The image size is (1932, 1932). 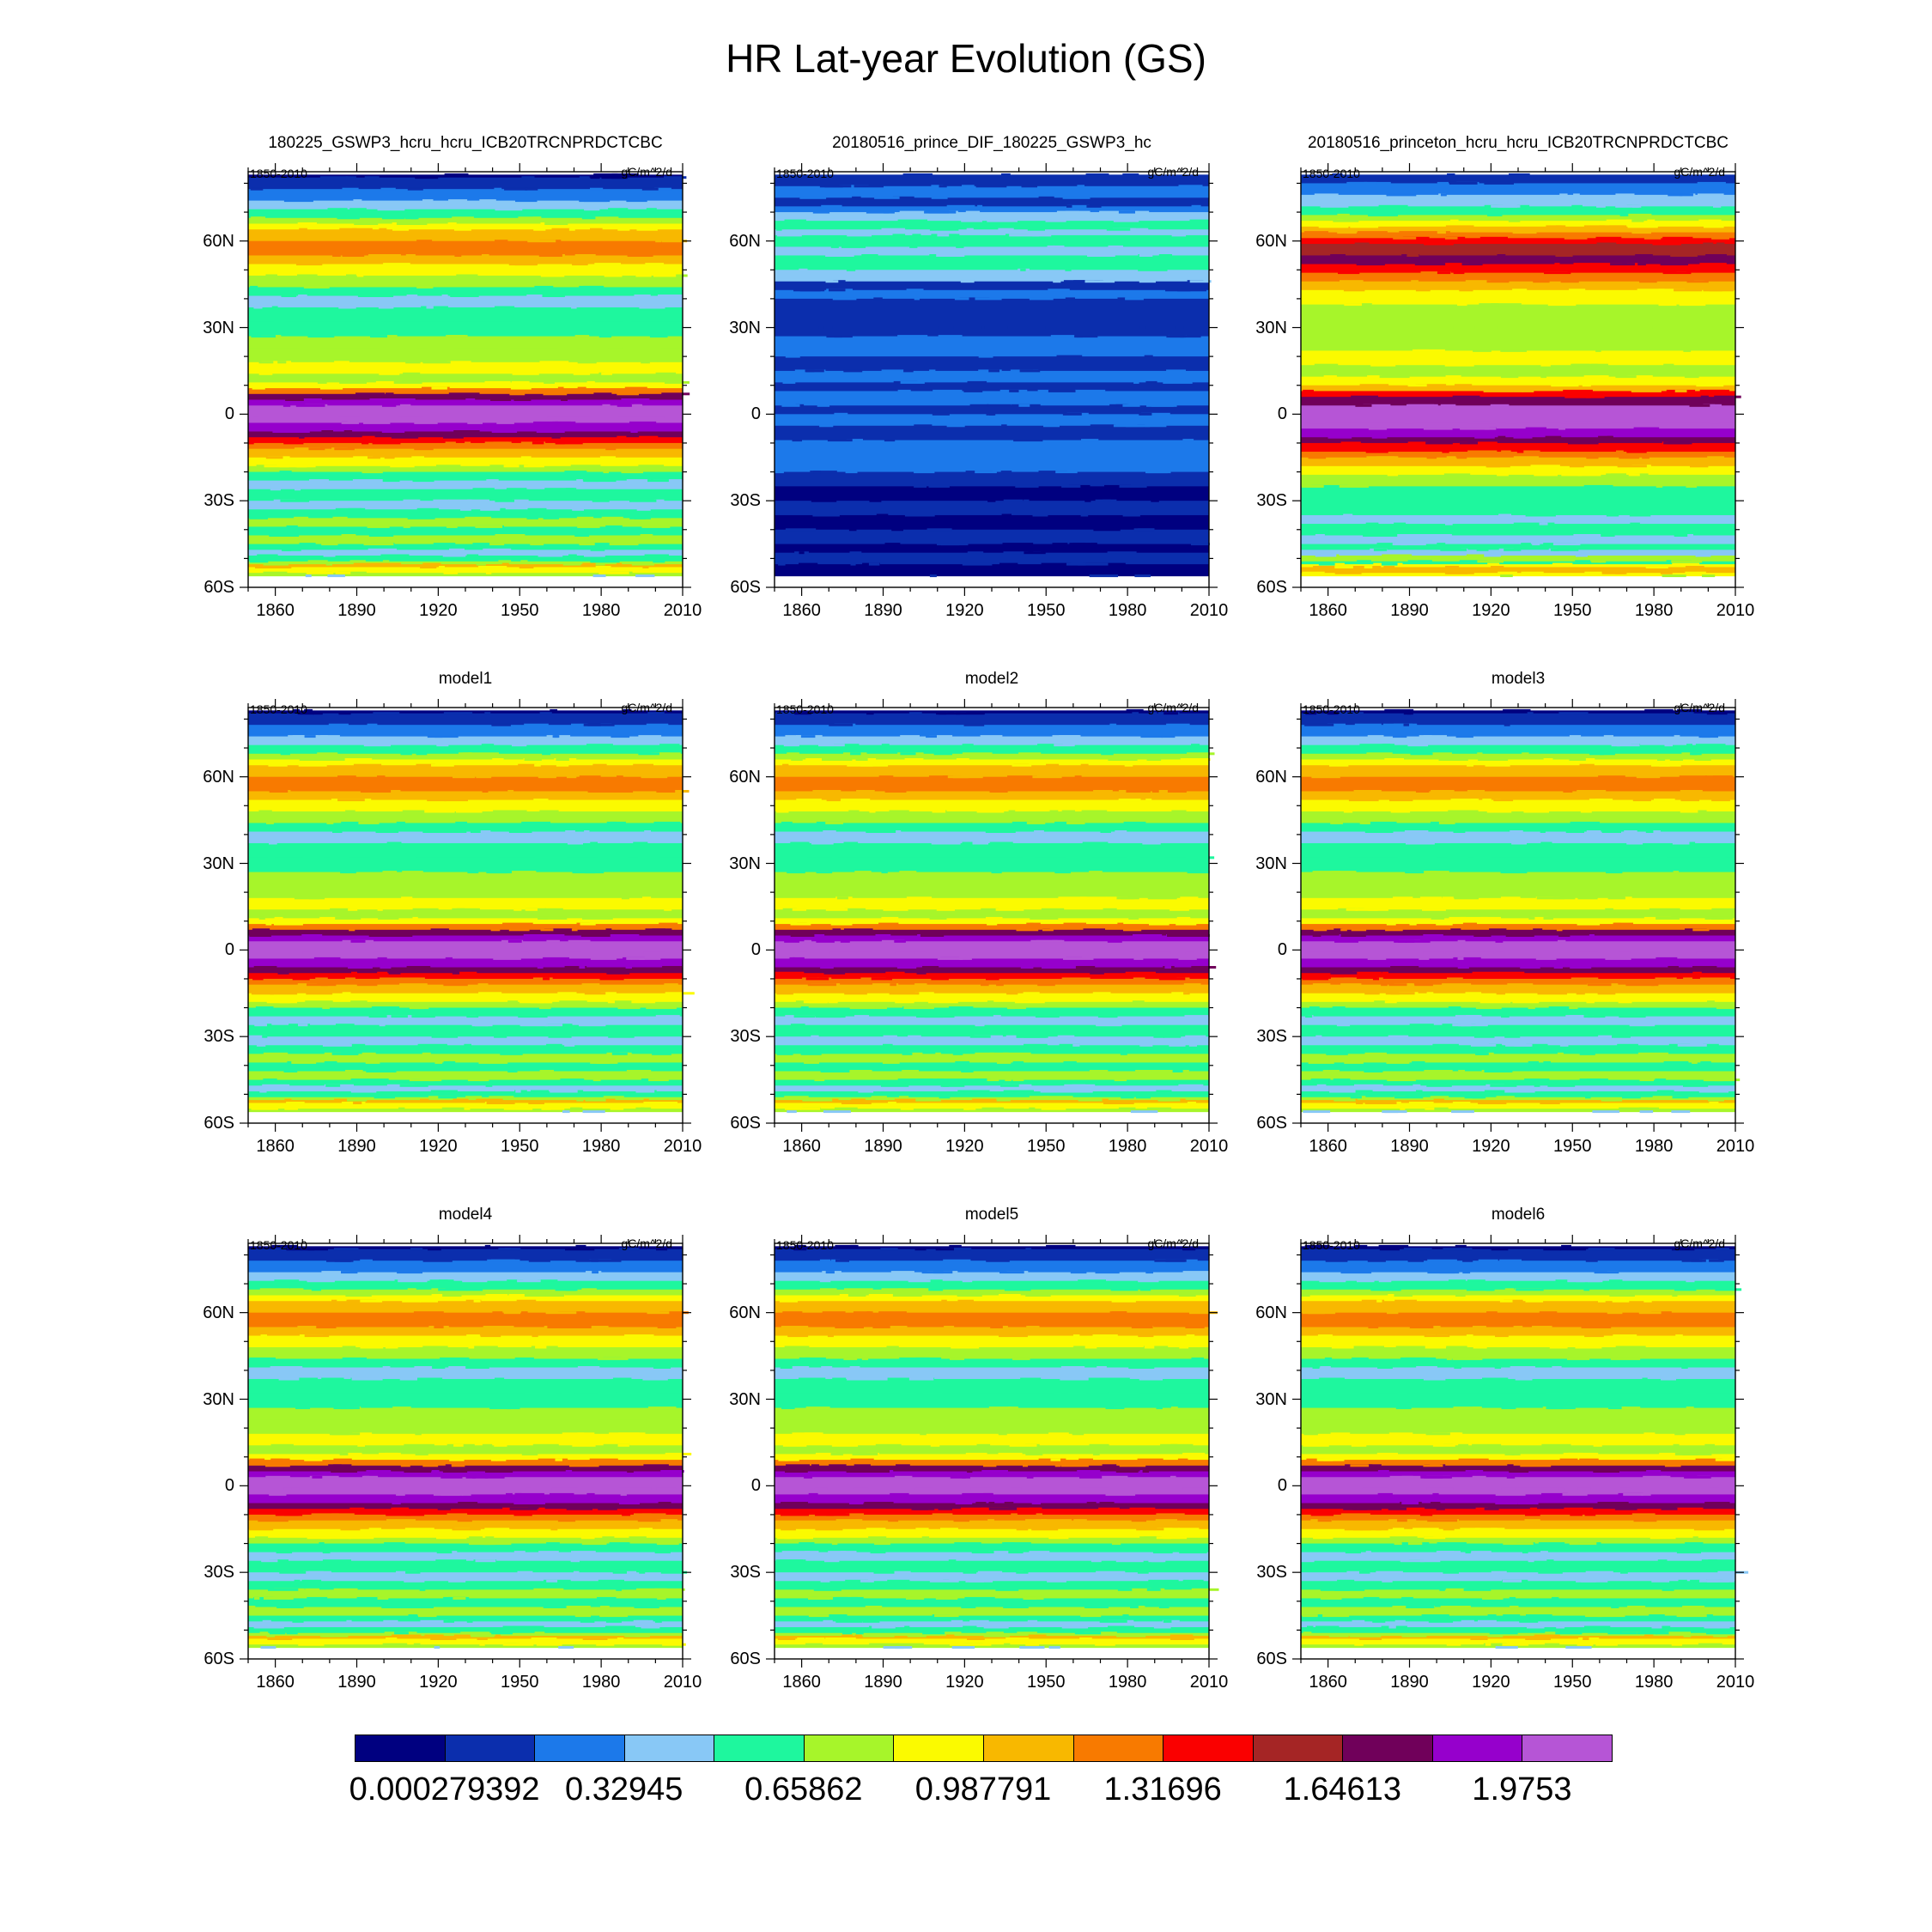 What do you see at coordinates (1046, 1682) in the screenshot?
I see `x-tick-label: 1950` at bounding box center [1046, 1682].